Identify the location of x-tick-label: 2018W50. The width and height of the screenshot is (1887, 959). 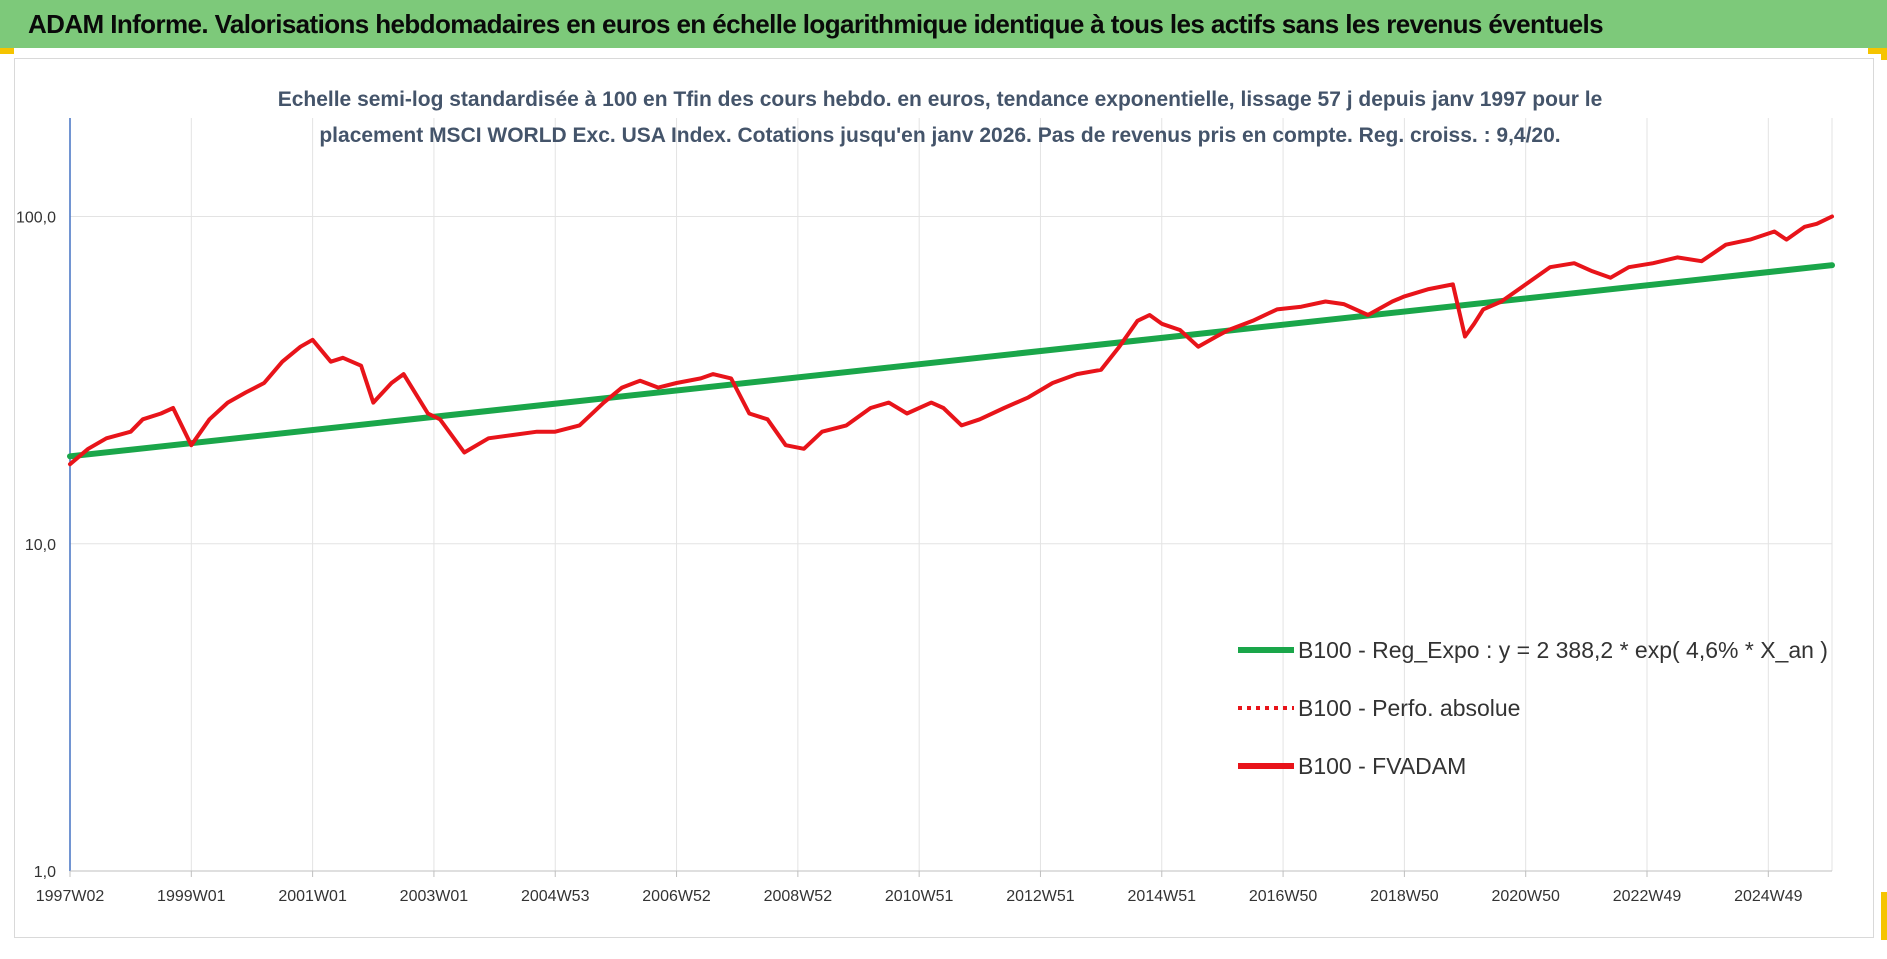
(1404, 896).